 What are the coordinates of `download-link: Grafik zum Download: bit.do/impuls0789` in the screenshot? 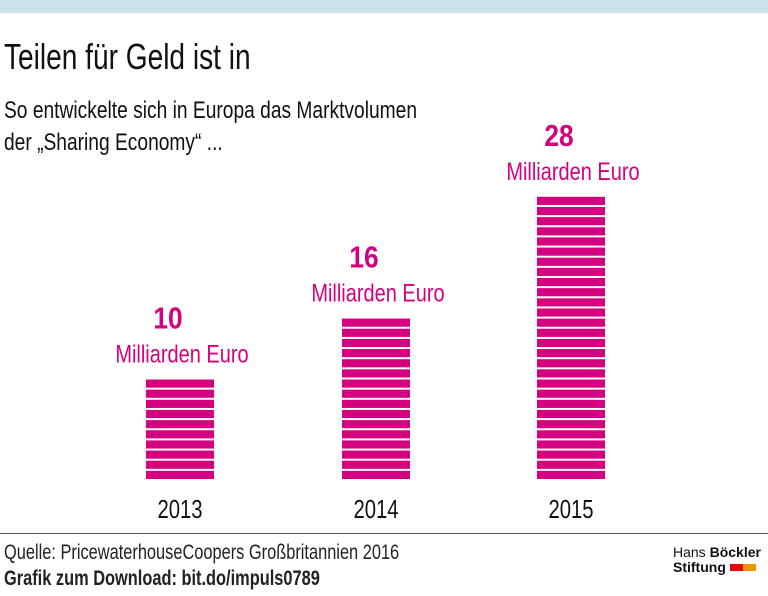 It's located at (162, 578).